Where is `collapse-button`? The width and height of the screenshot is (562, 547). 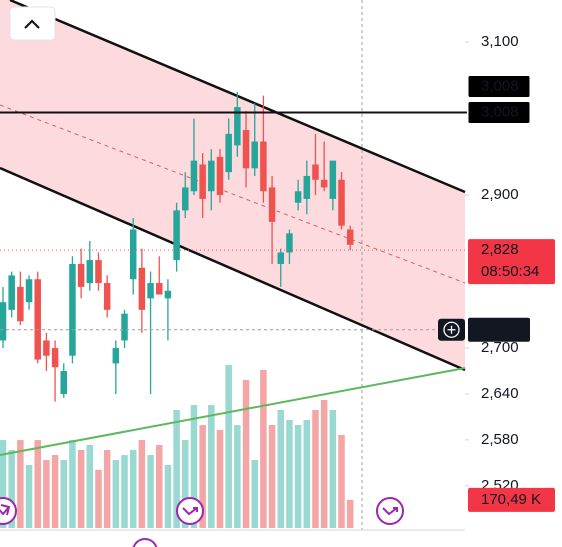 collapse-button is located at coordinates (32, 23).